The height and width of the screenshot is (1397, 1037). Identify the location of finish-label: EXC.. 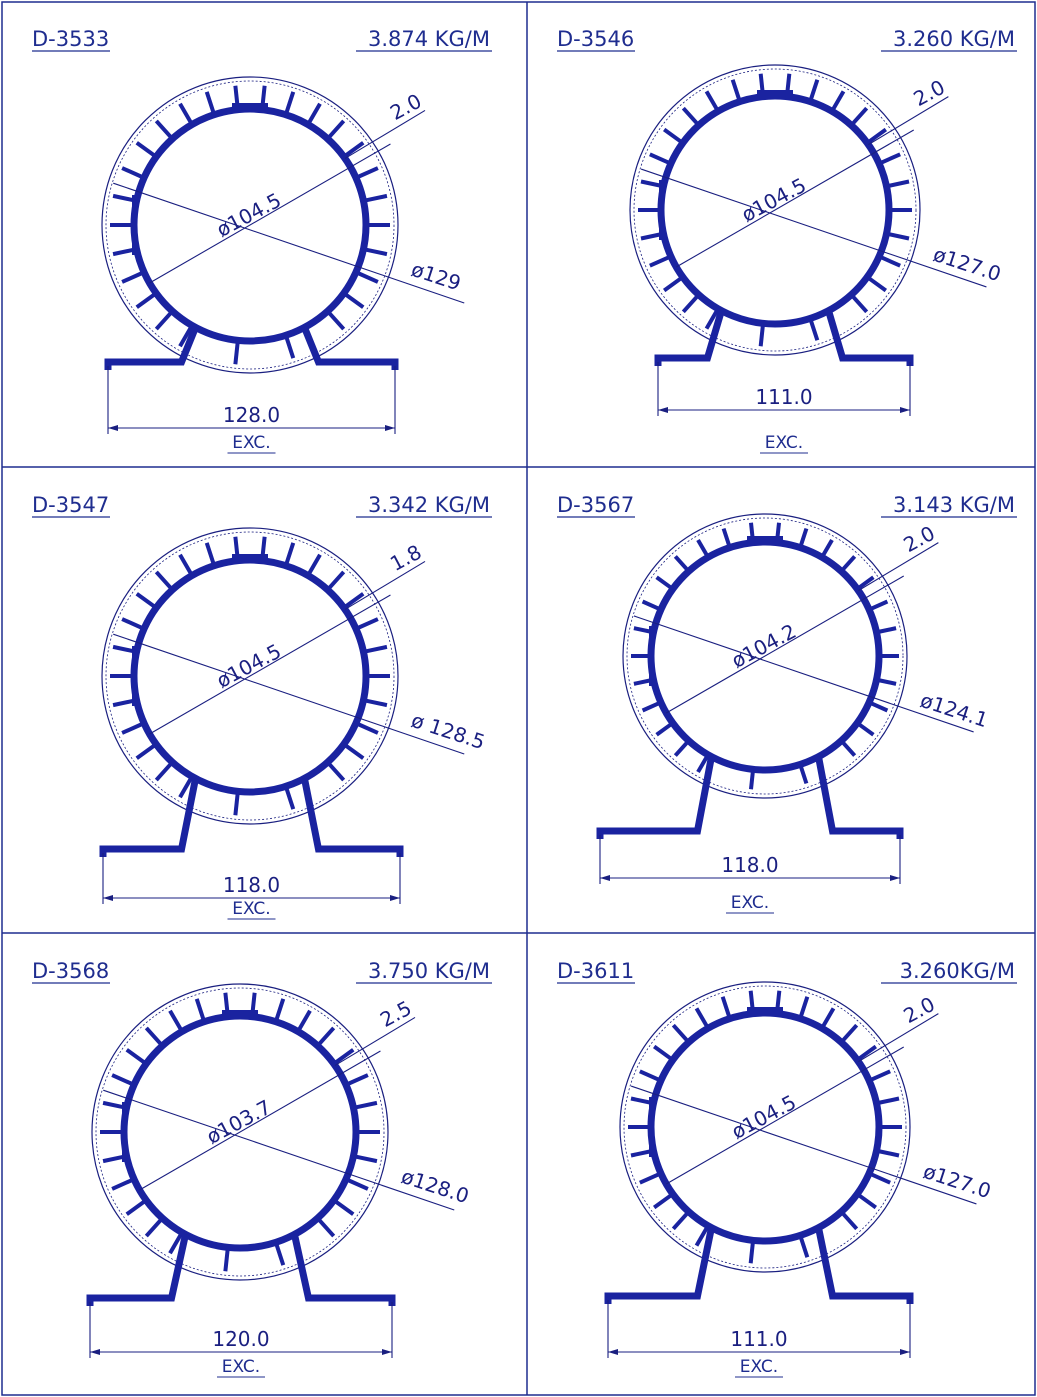
(251, 443).